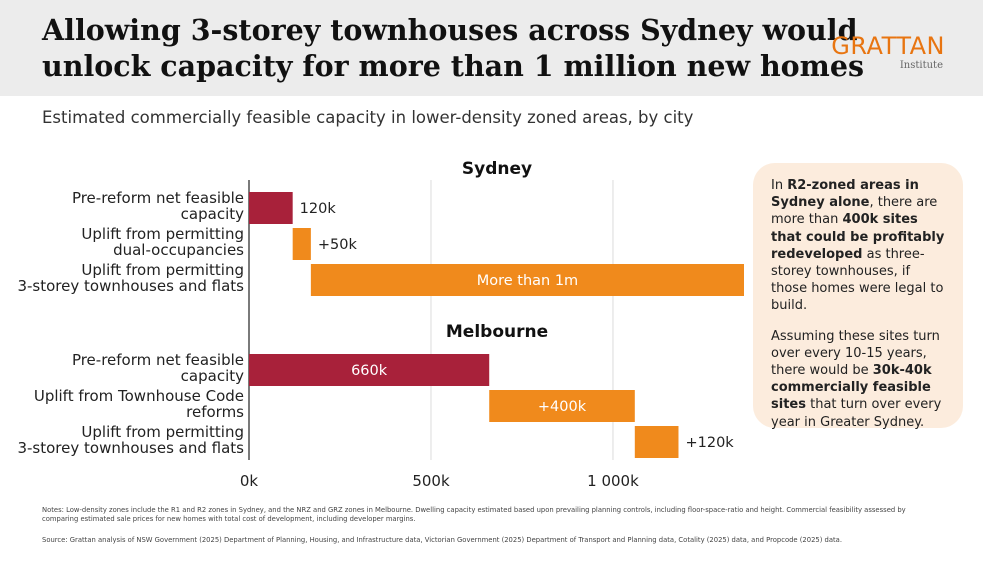 This screenshot has height=562, width=983. Describe the element at coordinates (338, 245) in the screenshot. I see `data-label-sydney-1: +50k` at that location.